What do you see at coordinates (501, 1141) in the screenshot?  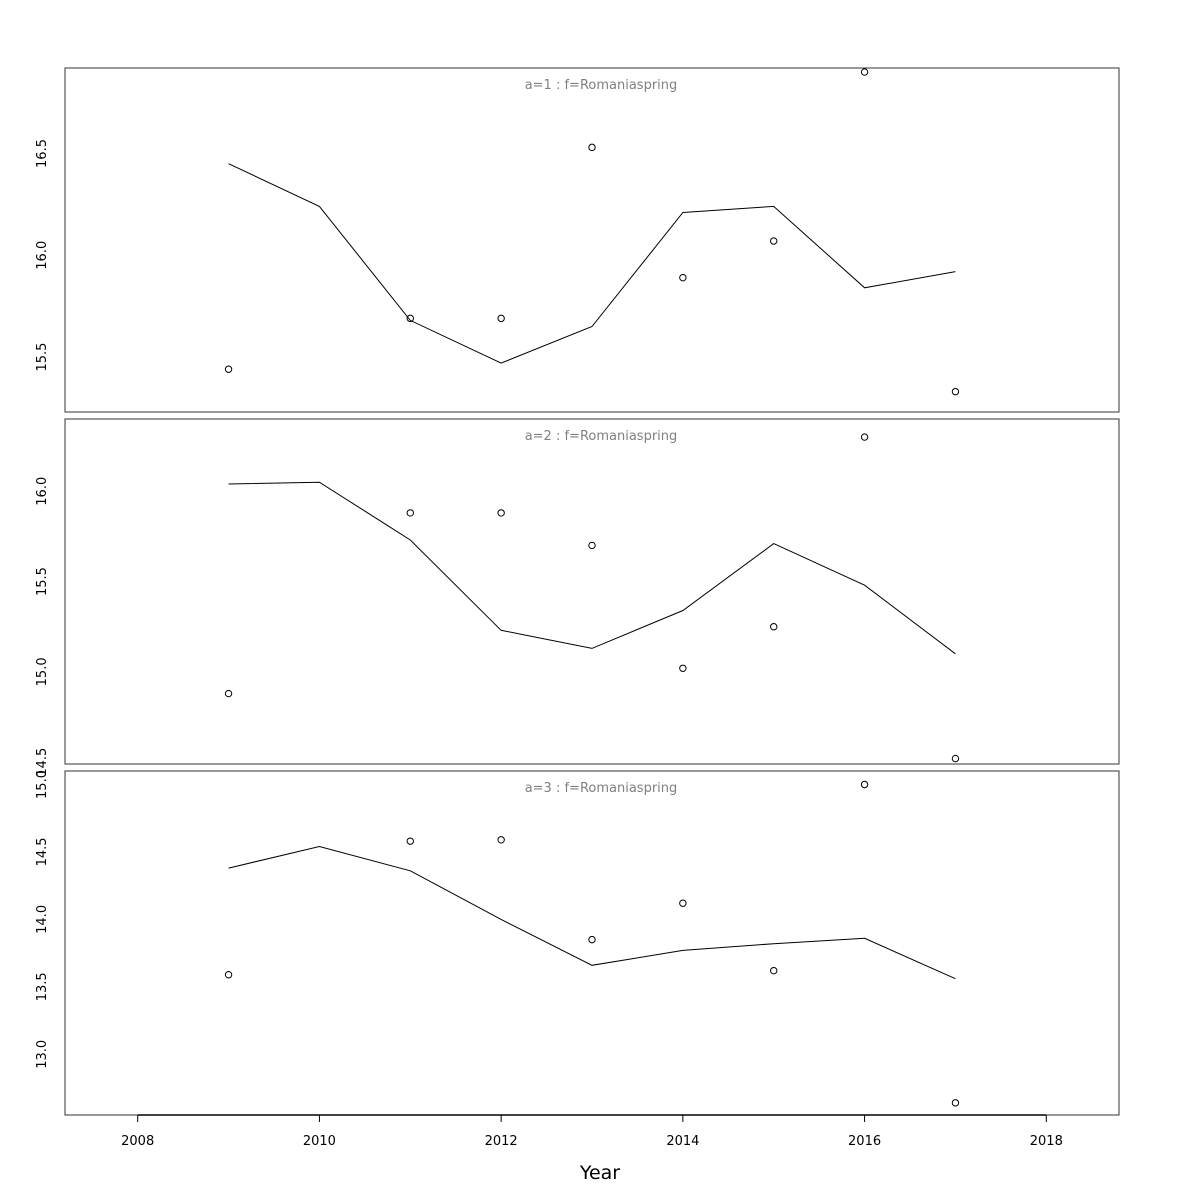 I see `x-tick-label: 2012` at bounding box center [501, 1141].